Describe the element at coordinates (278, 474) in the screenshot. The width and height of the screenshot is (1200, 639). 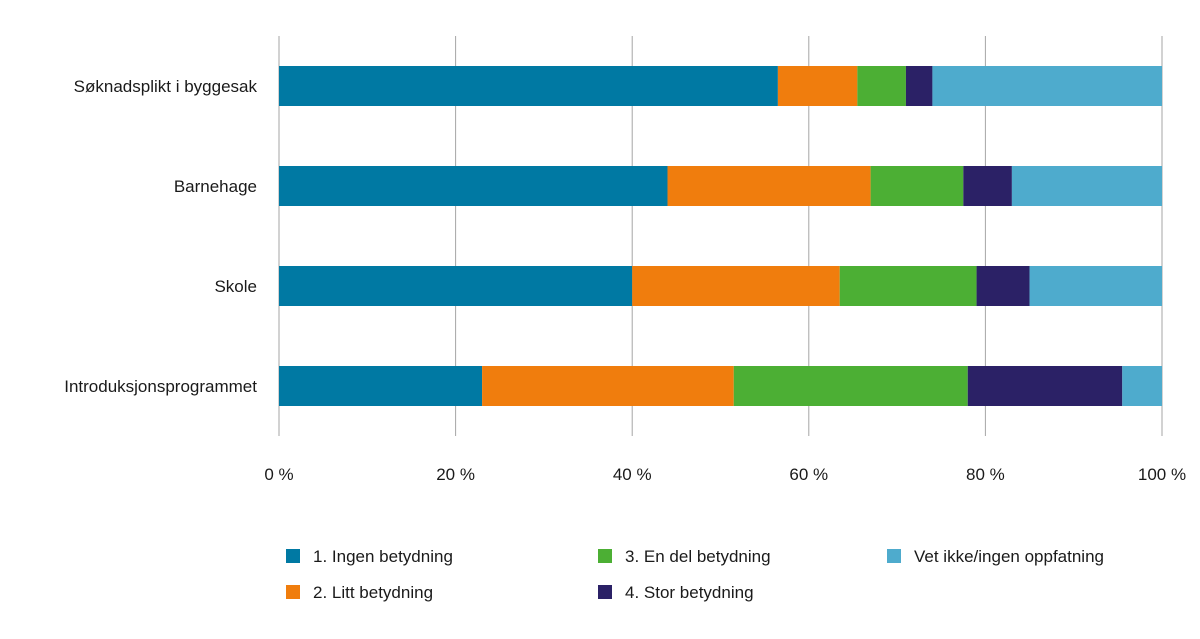
I see `x-tick-label: 0 %` at that location.